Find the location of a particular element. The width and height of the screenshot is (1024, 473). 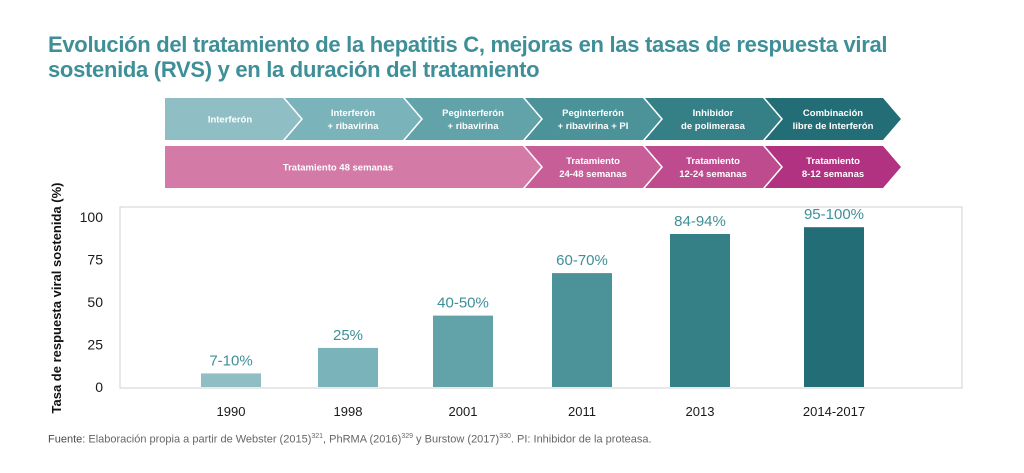

y-tick-label: 75 is located at coordinates (95, 260).